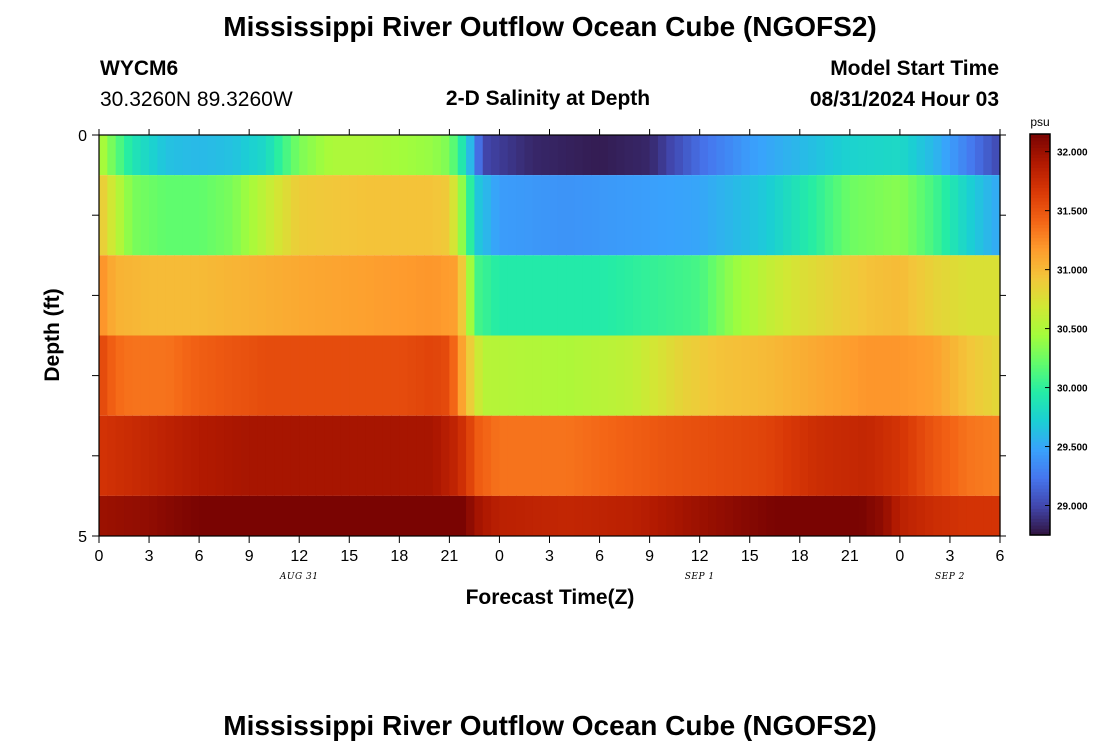  I want to click on x-date-label: SEP 1, so click(700, 577).